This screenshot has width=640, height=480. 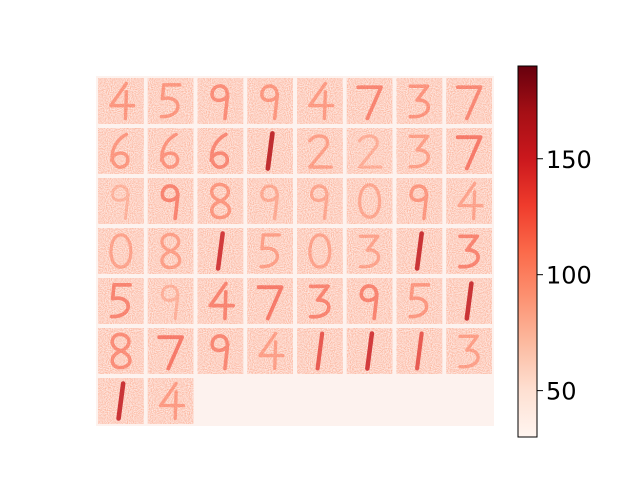 What do you see at coordinates (561, 392) in the screenshot?
I see `colorbar-tick-label: 50` at bounding box center [561, 392].